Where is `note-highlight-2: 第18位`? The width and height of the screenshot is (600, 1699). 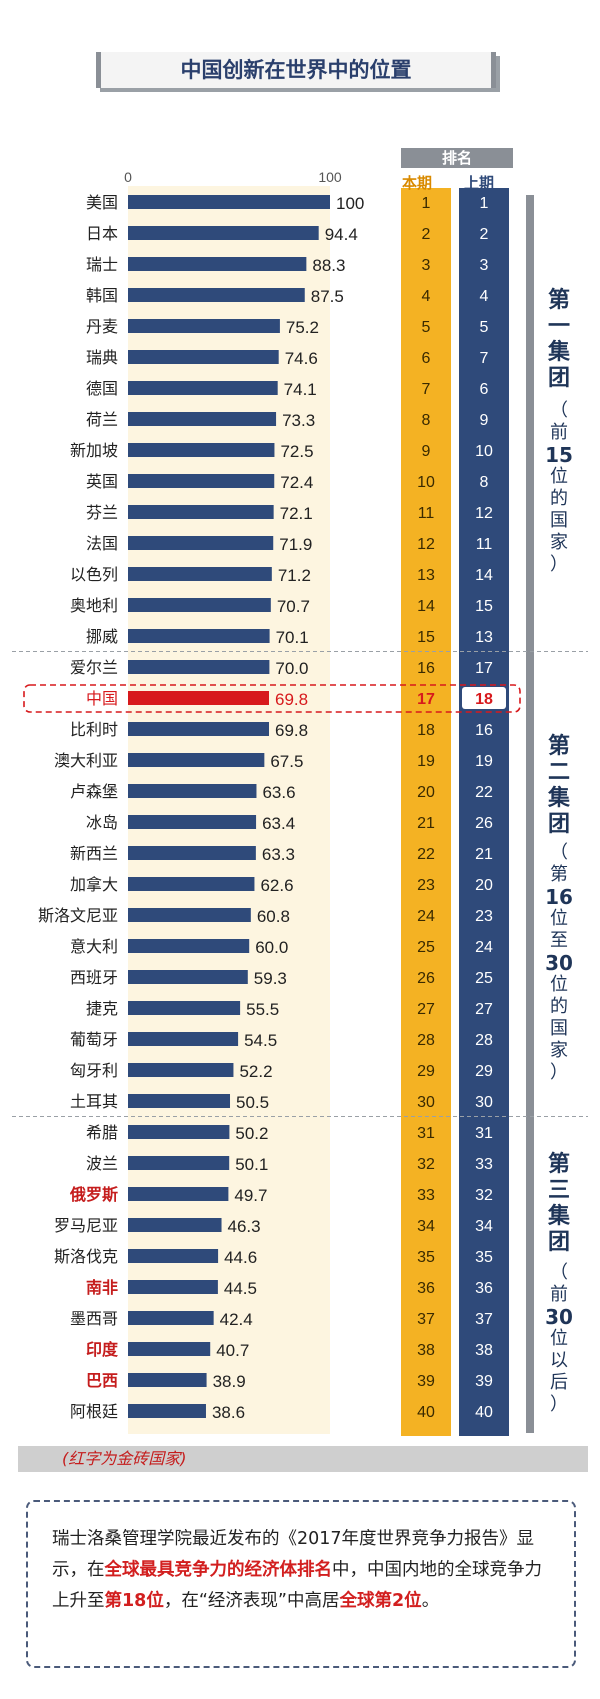
note-highlight-2: 第18位 is located at coordinates (134, 1601).